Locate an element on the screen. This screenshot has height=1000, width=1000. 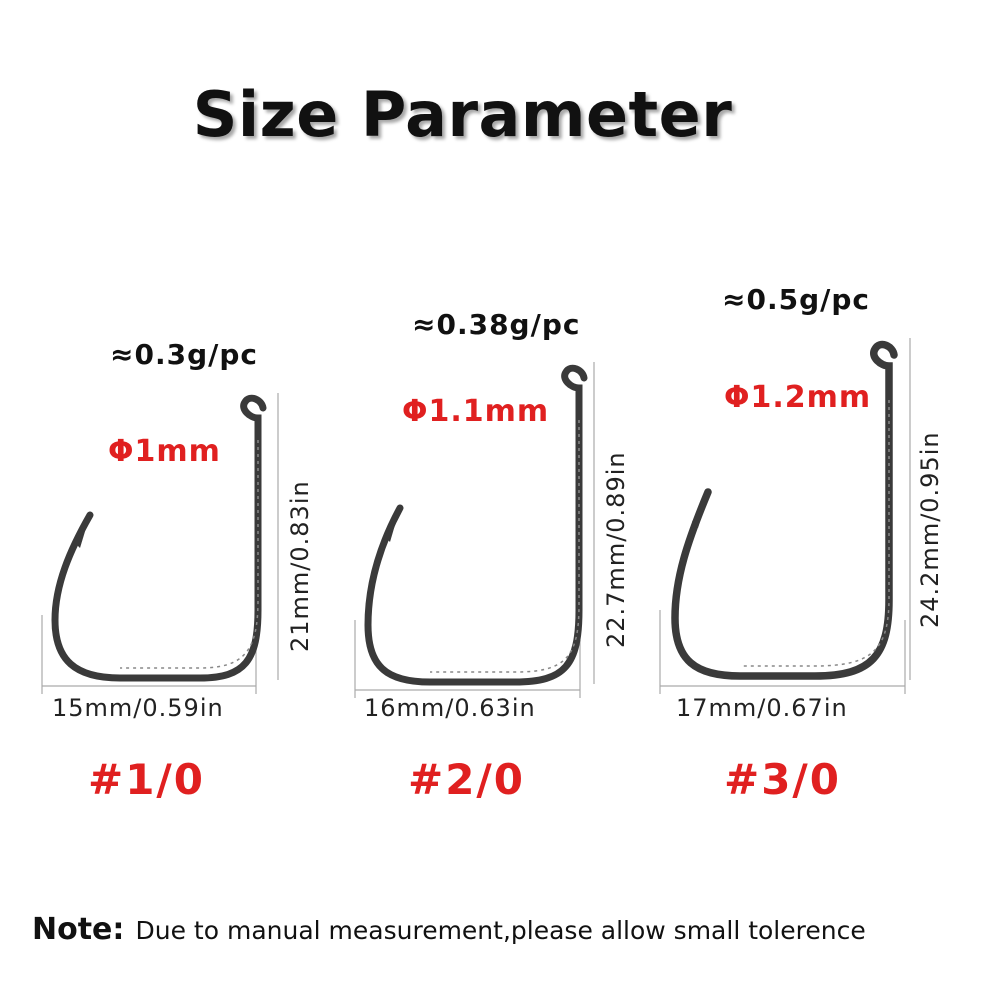
hook-3-weight: ≈0.5g/pc is located at coordinates (796, 299).